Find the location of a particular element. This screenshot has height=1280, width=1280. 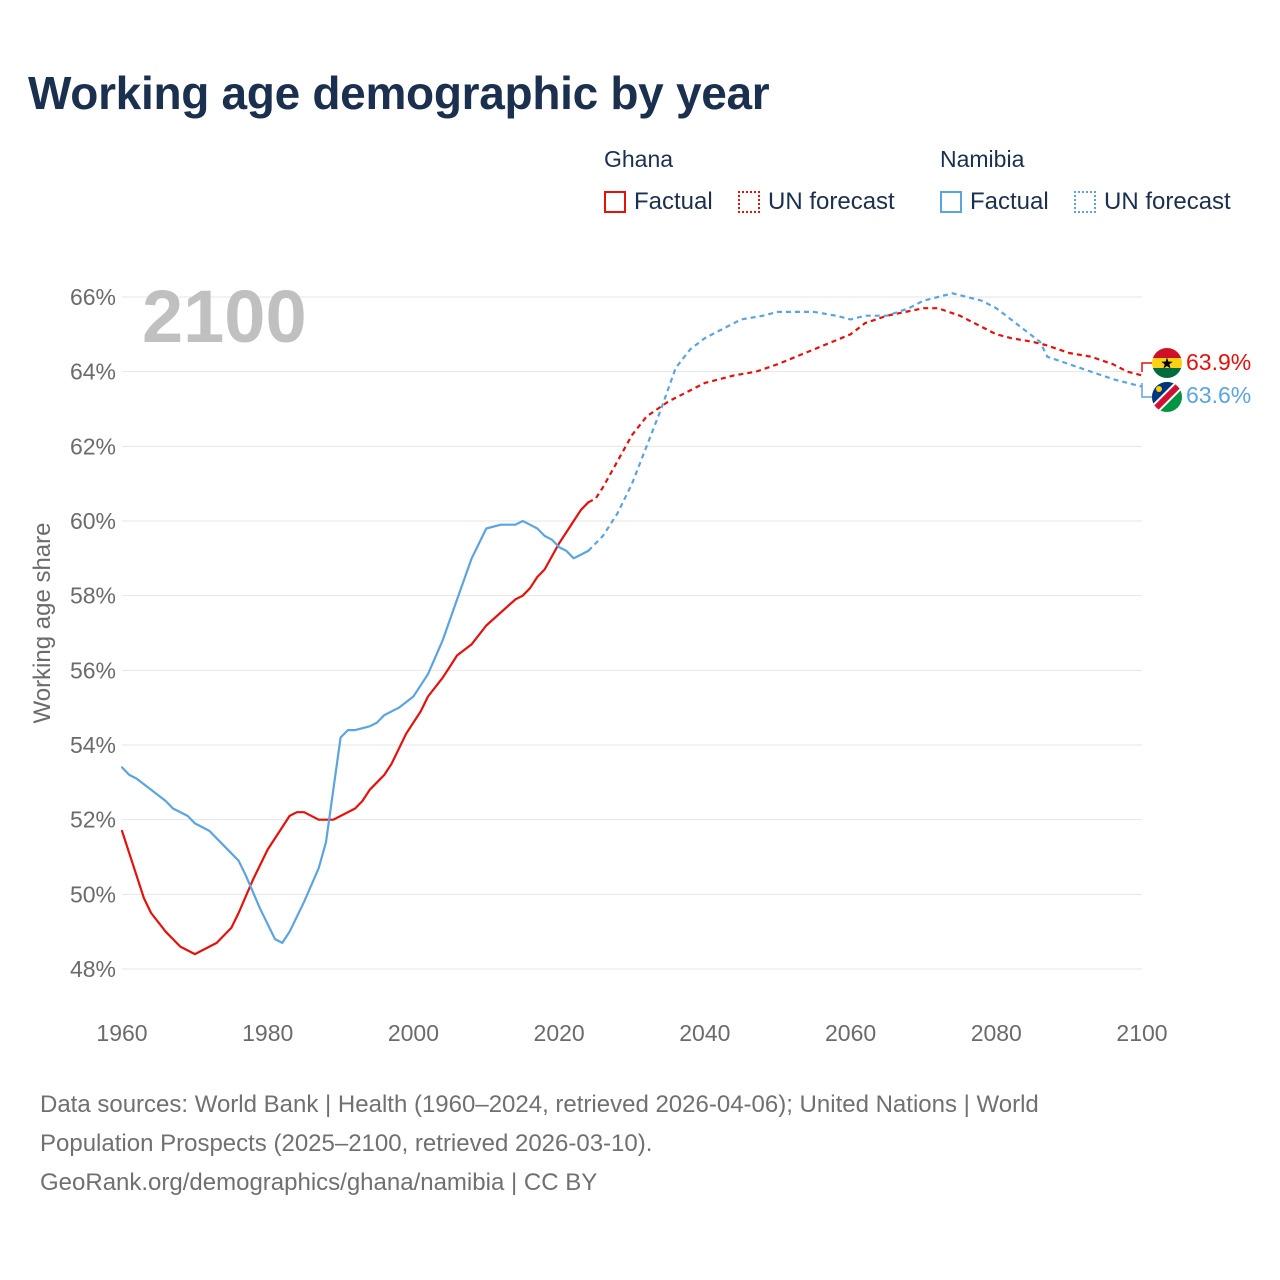

legend-swatch-dotted-blue is located at coordinates (1085, 202).